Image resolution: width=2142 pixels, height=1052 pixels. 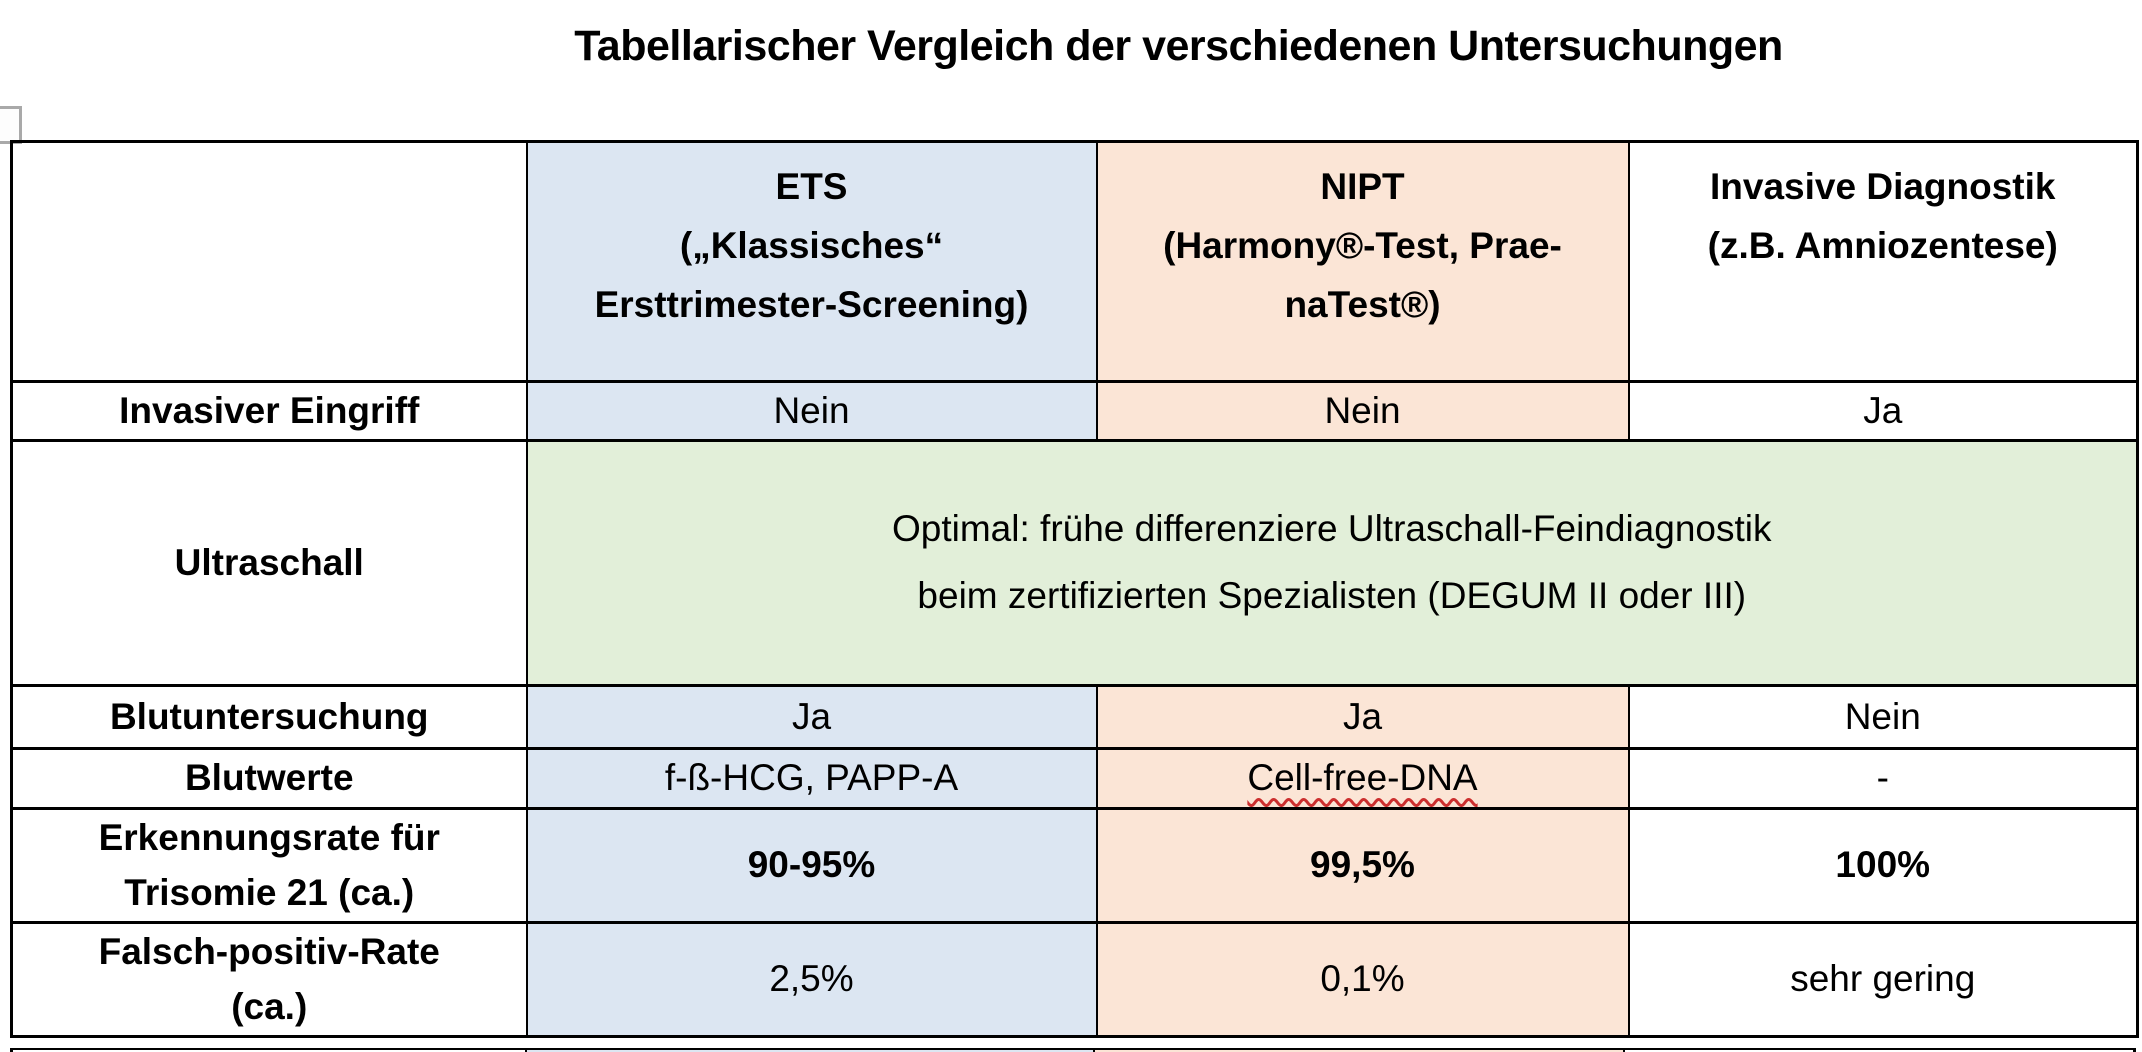 I want to click on spellcheck-underlined-text: Cell-free-DNA, so click(x=1362, y=777).